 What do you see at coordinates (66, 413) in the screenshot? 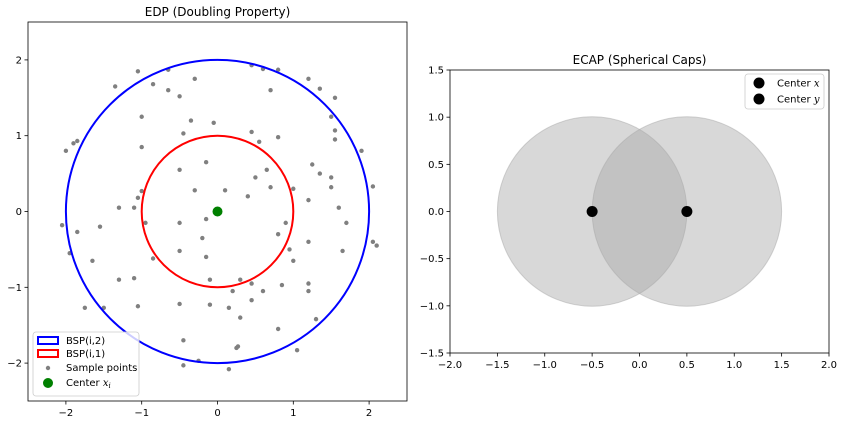
I see `x-tick-label: −2` at bounding box center [66, 413].